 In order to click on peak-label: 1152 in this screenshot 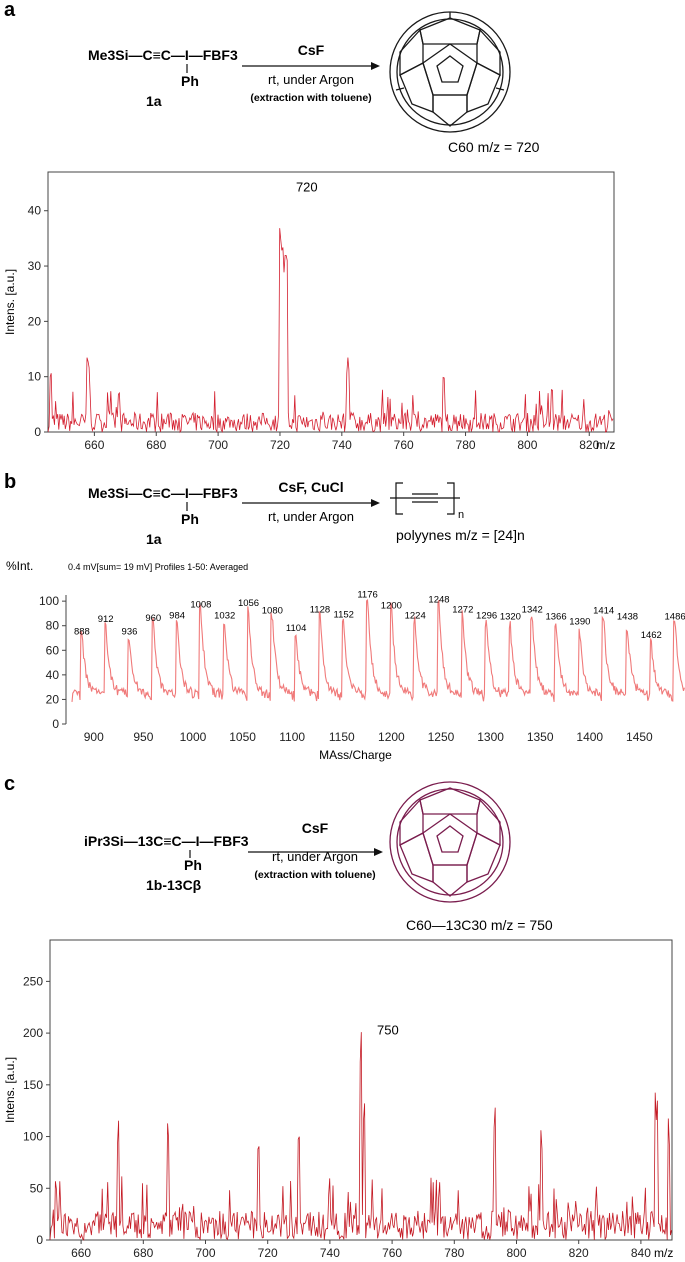, I will do `click(344, 614)`.